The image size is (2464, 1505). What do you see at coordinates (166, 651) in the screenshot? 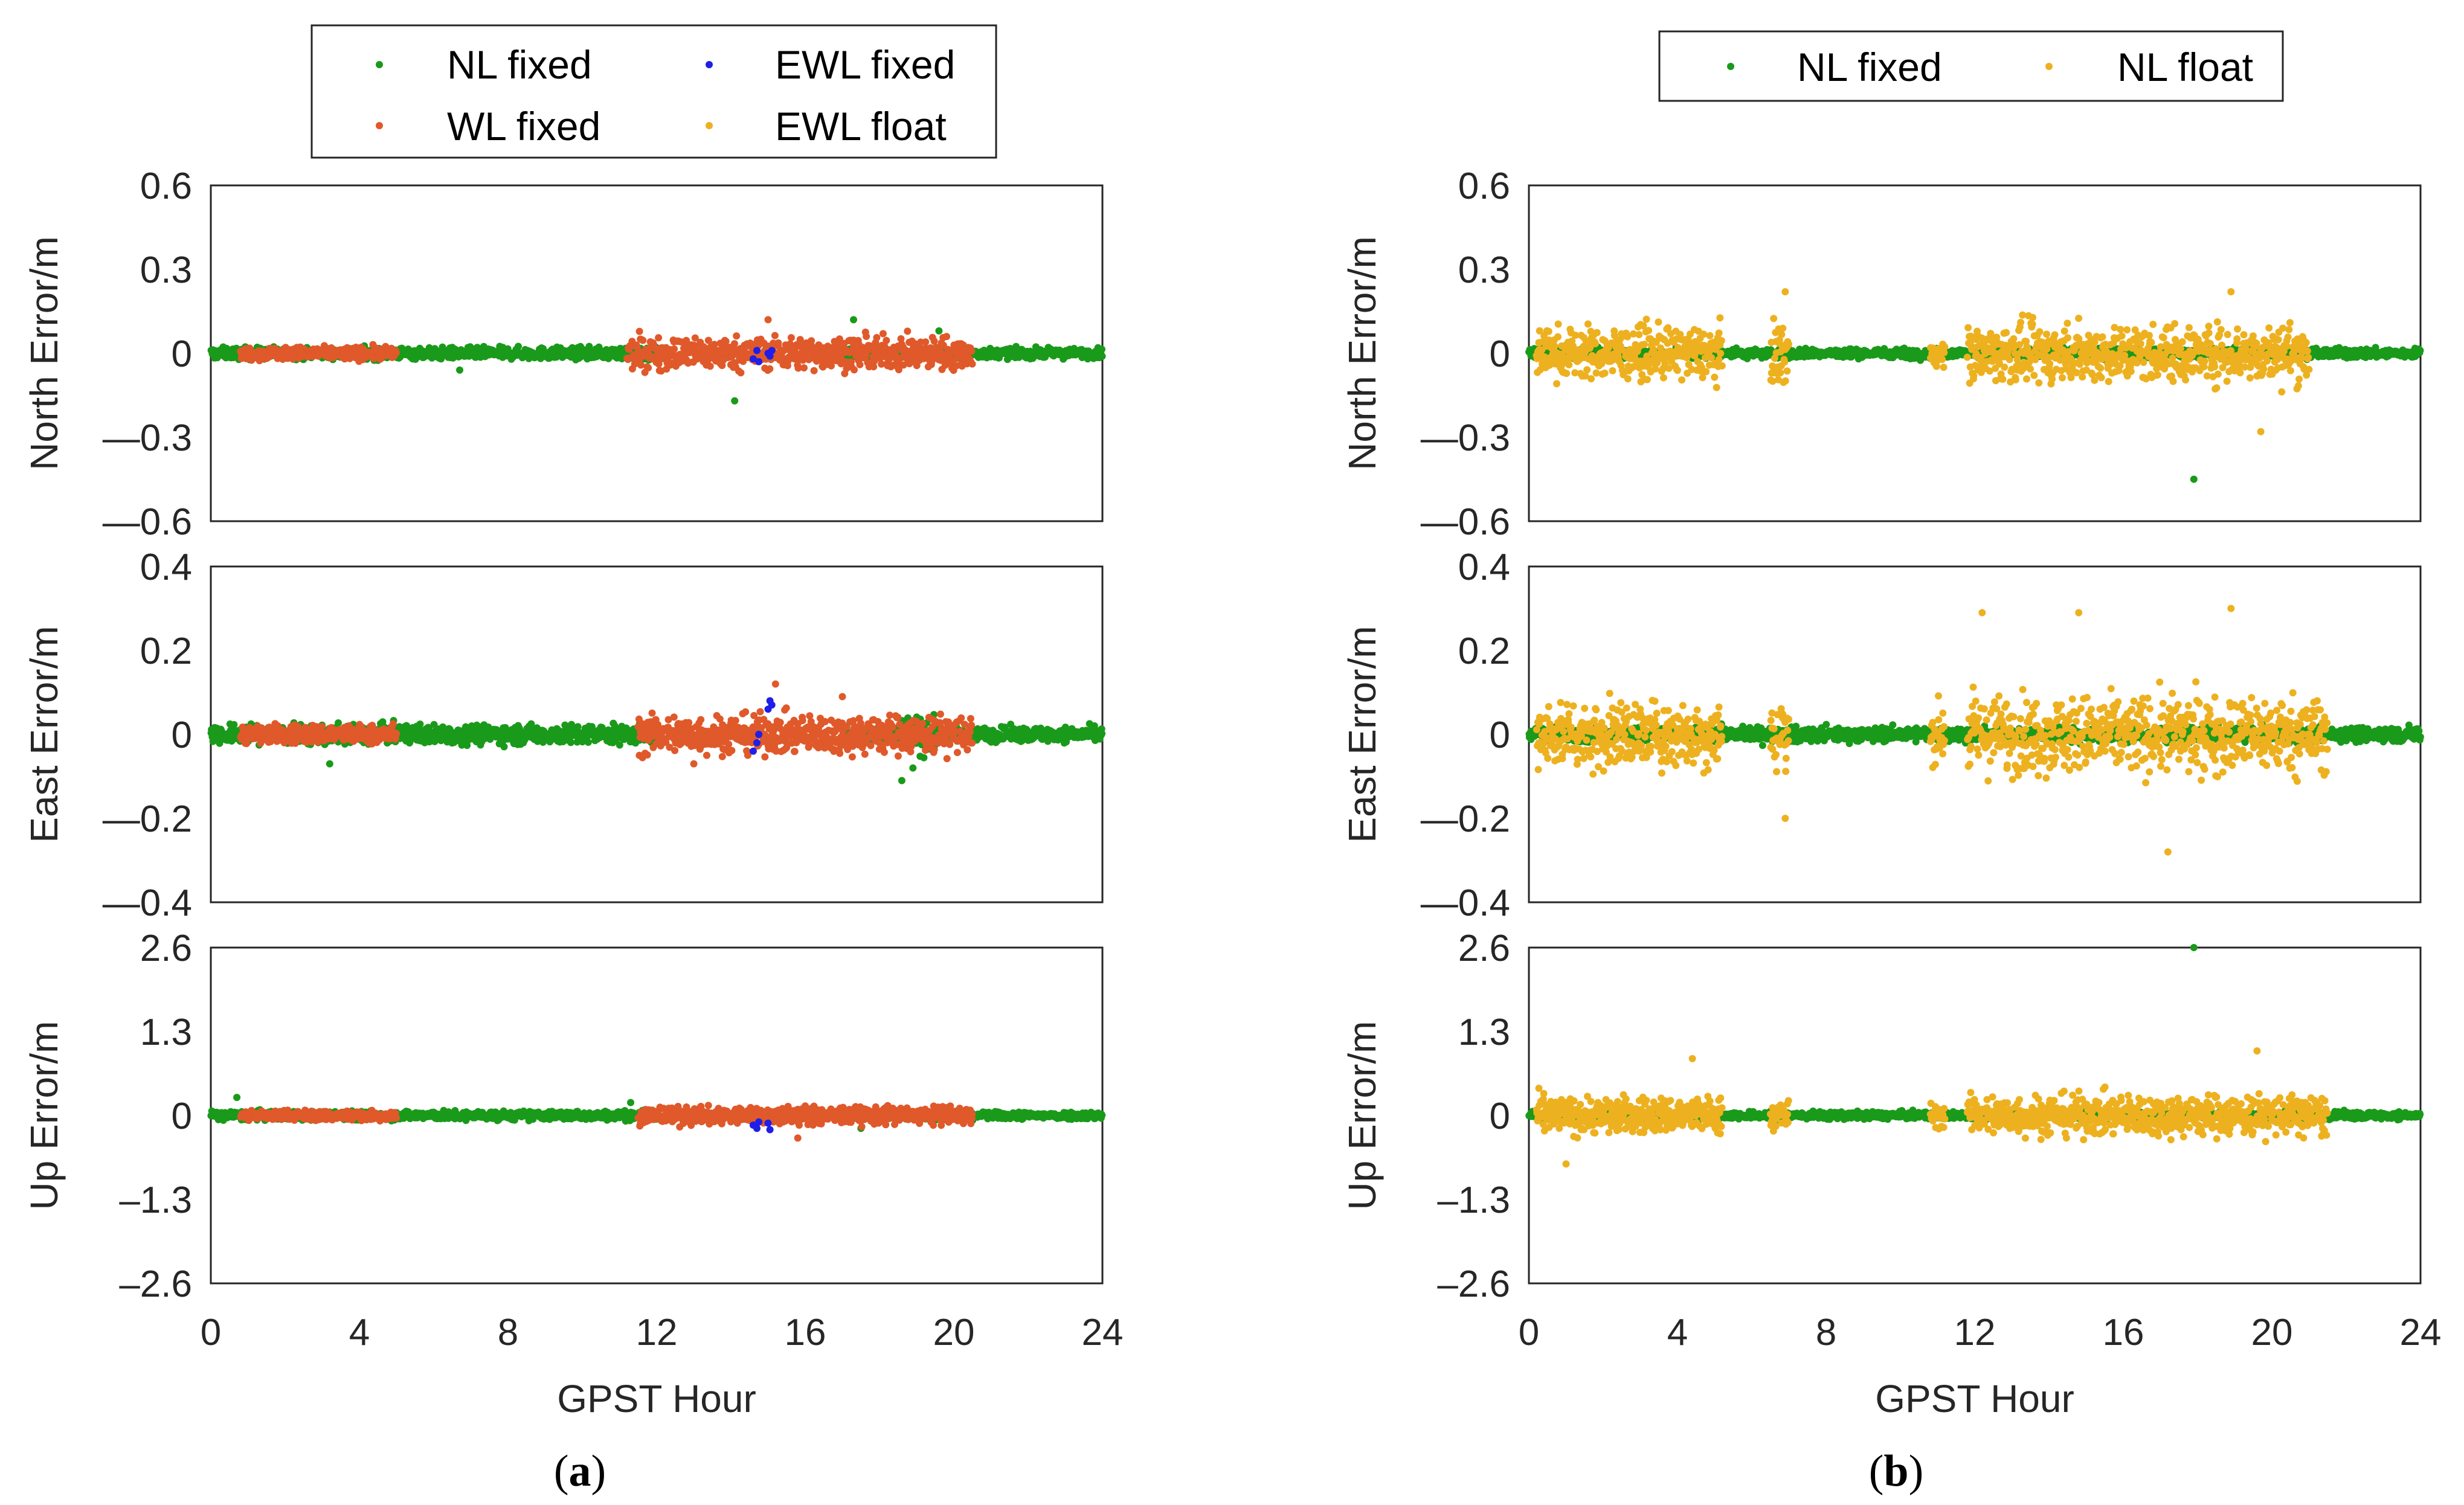
I see `y-tick-label: 0.2` at bounding box center [166, 651].